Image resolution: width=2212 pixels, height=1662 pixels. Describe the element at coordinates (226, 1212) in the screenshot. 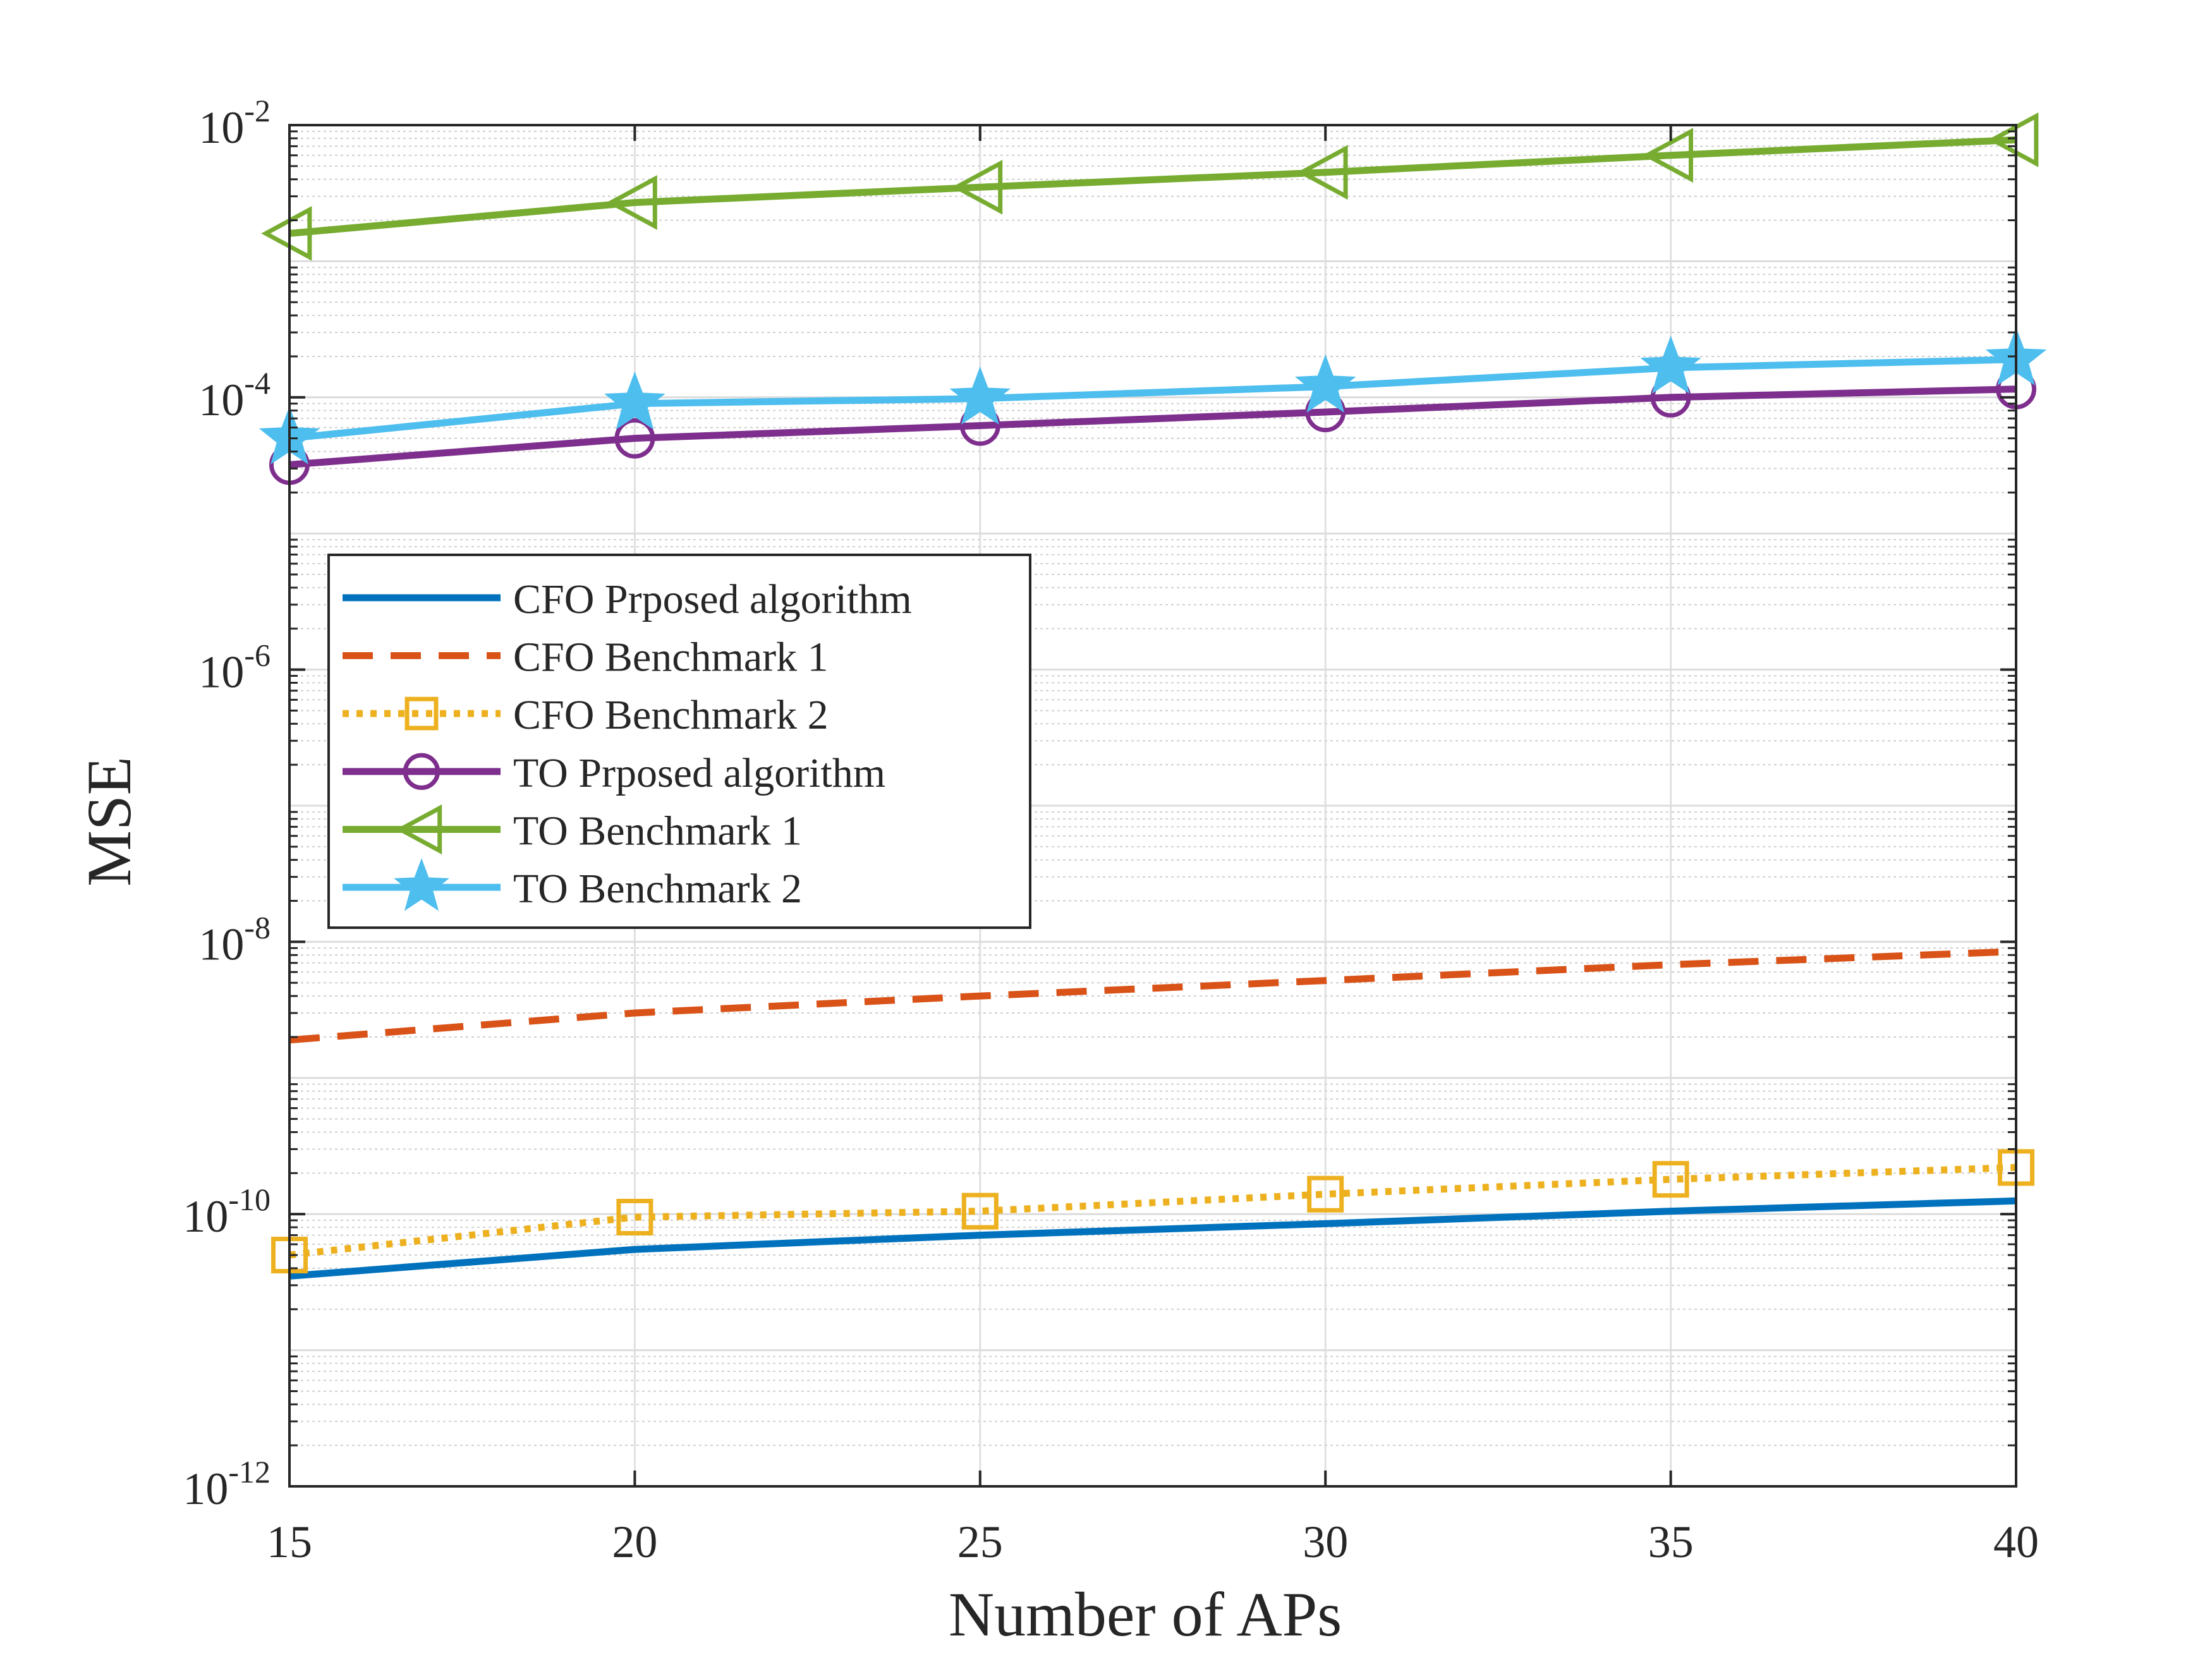

I see `y-tick-label: 10⁻¹⁰` at that location.